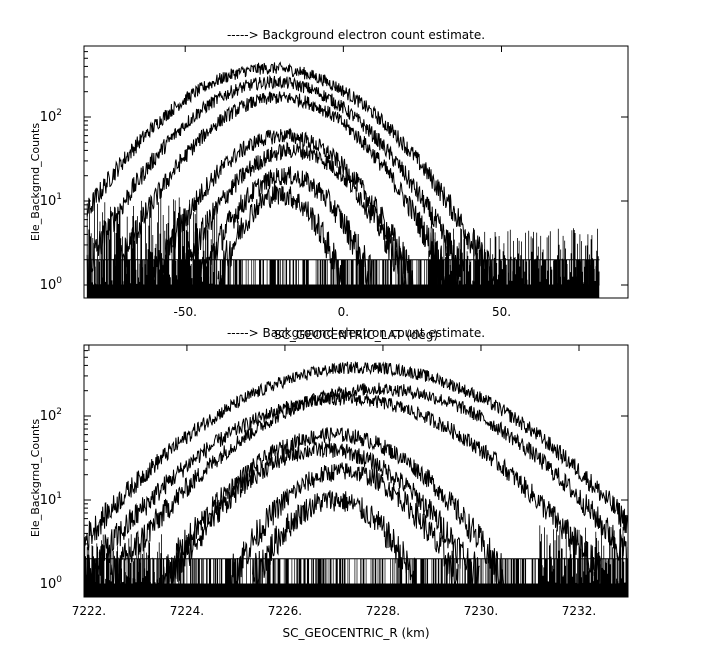  I want to click on panel-radius-x-tick-label: 7228., so click(383, 611).